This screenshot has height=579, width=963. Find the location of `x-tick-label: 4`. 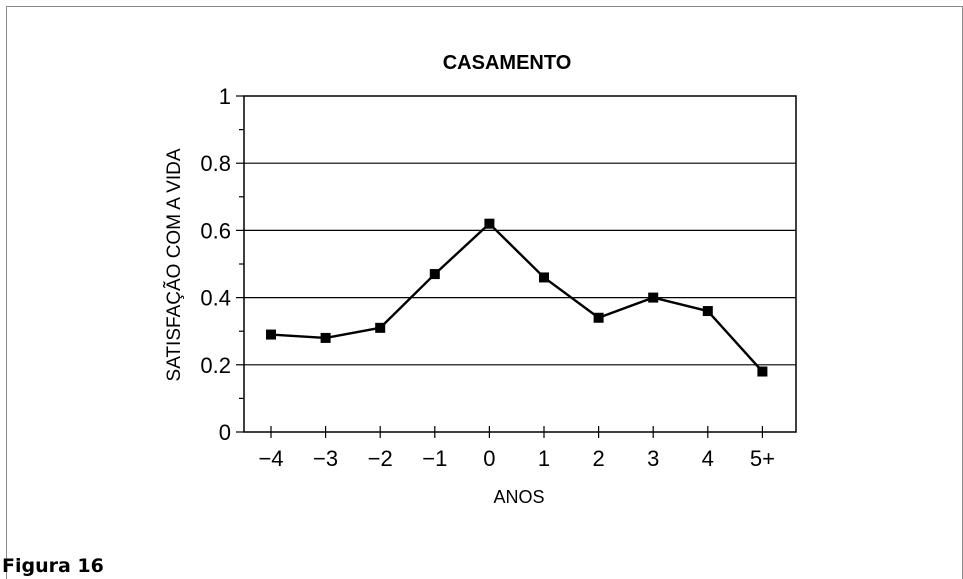

x-tick-label: 4 is located at coordinates (708, 458).